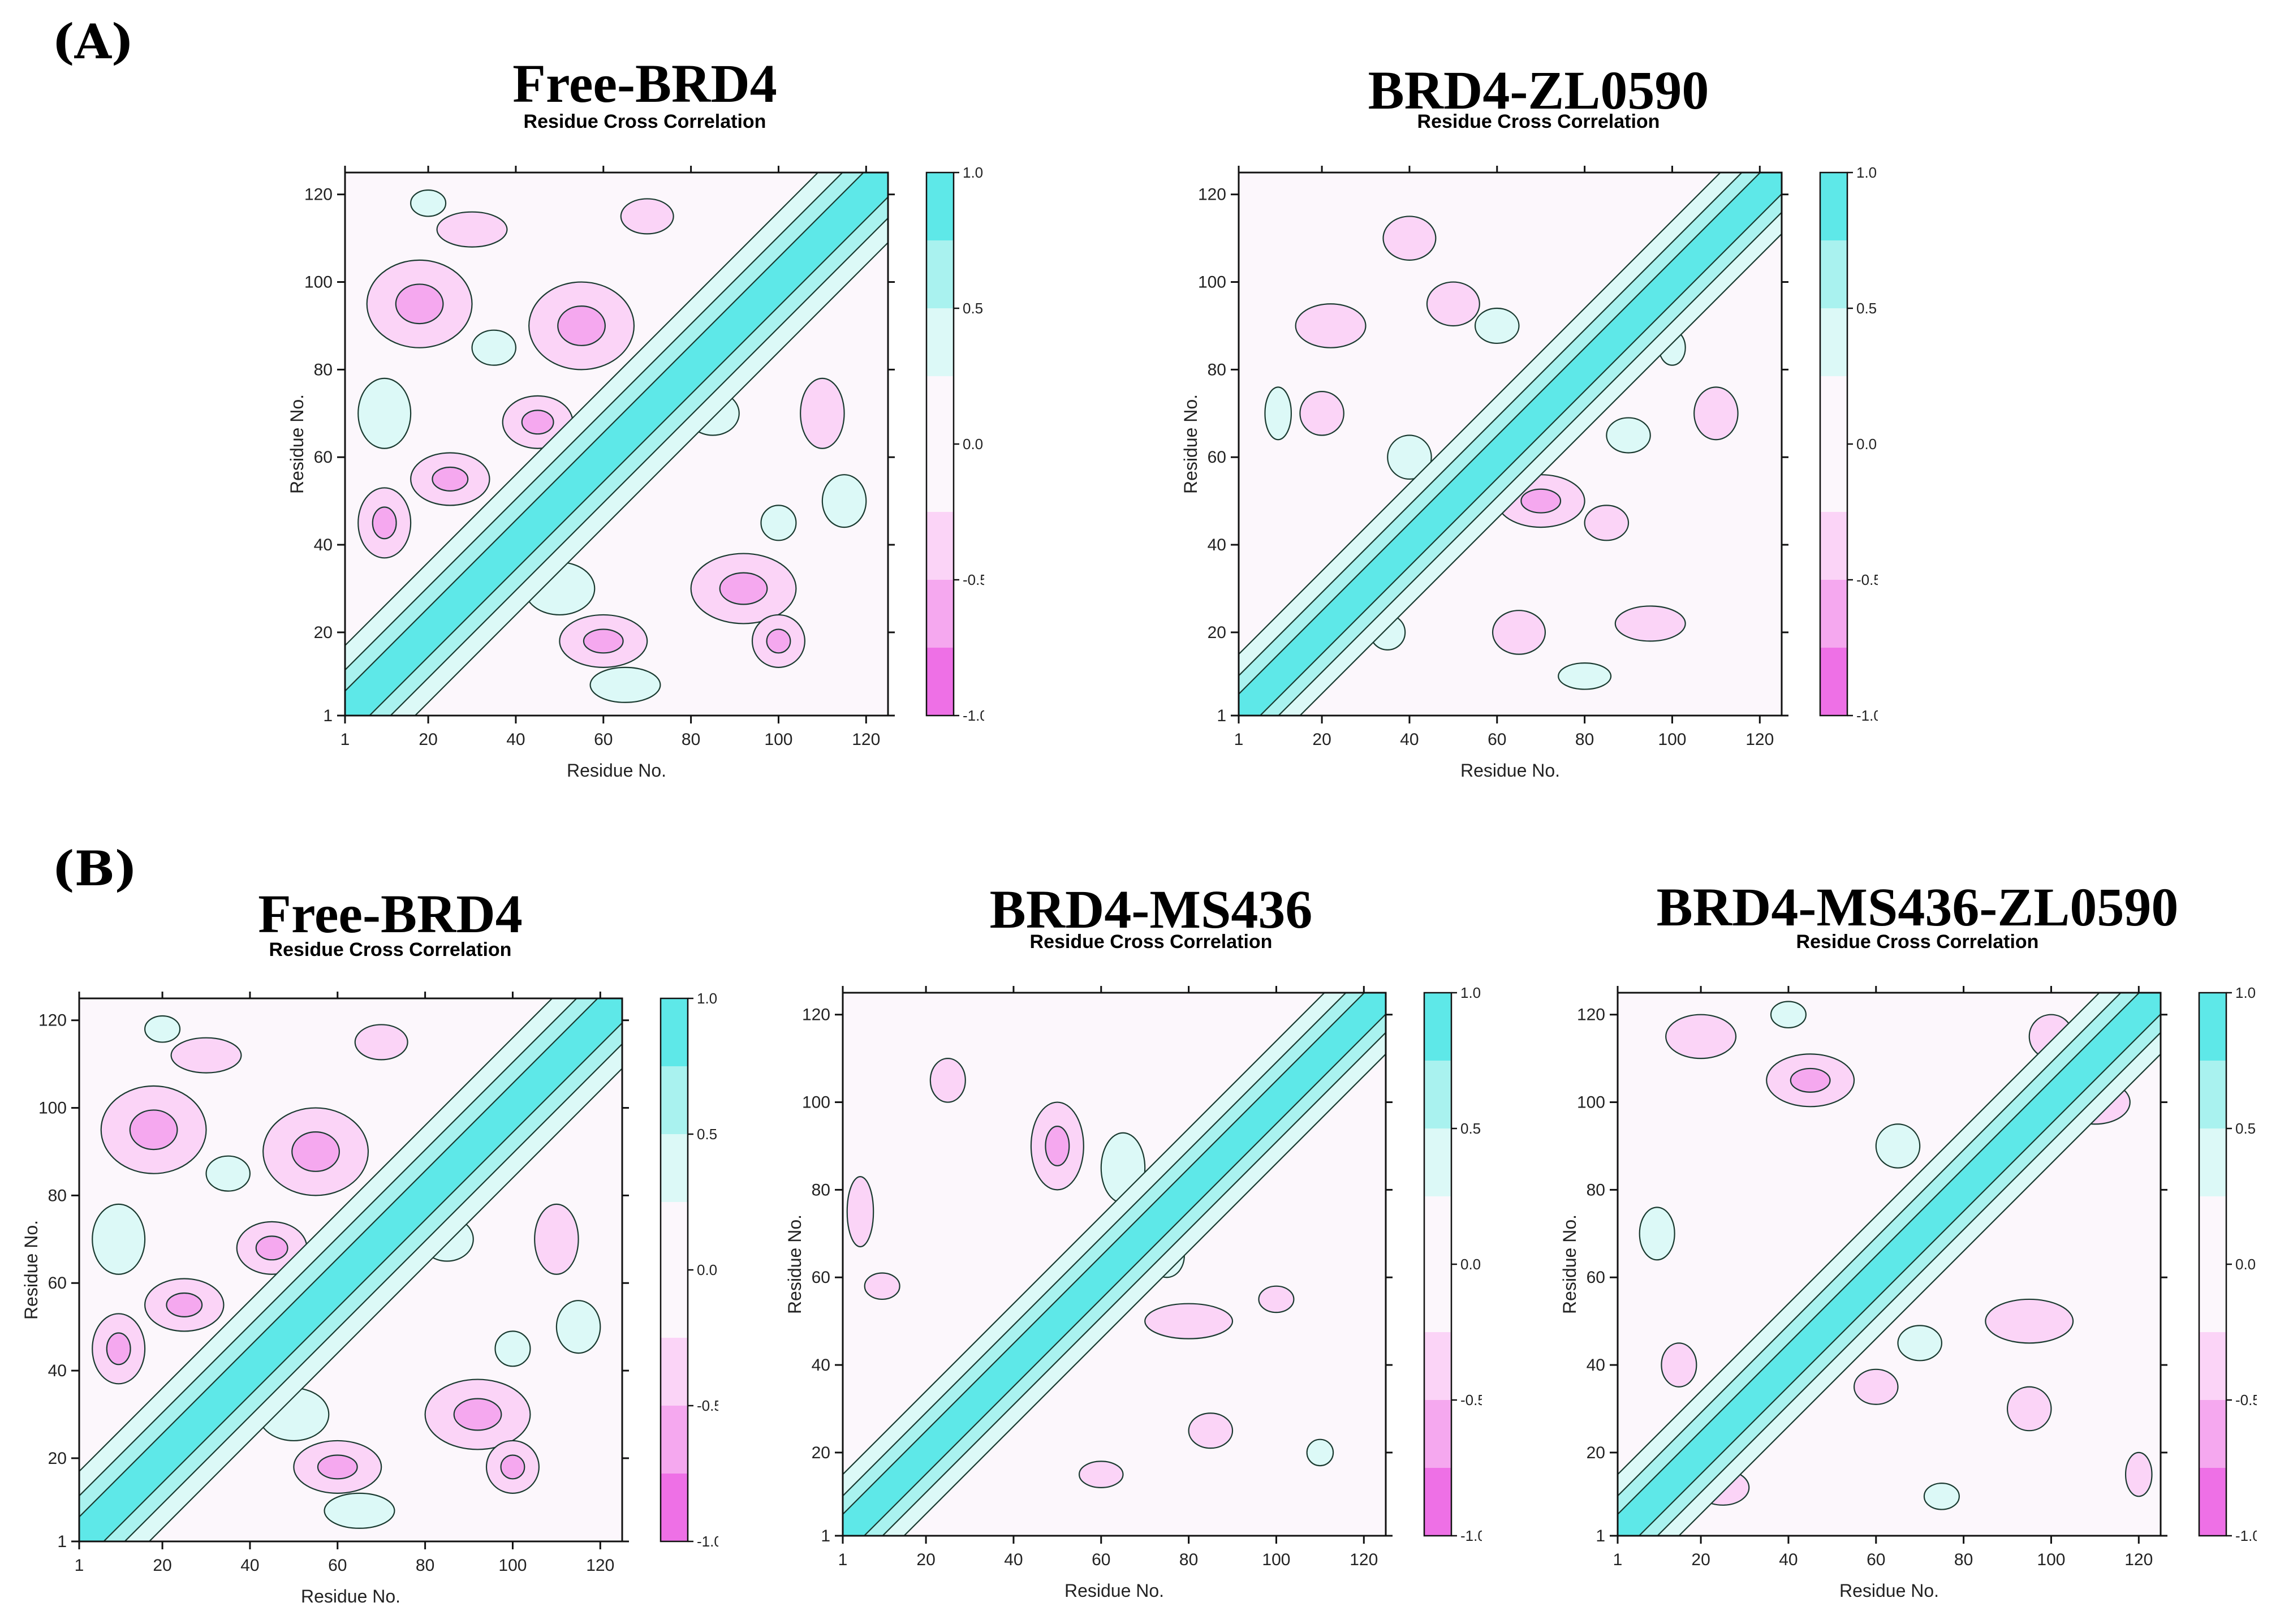  What do you see at coordinates (1918, 942) in the screenshot?
I see `chart-5-subtitle: Residue Cross Correlation` at bounding box center [1918, 942].